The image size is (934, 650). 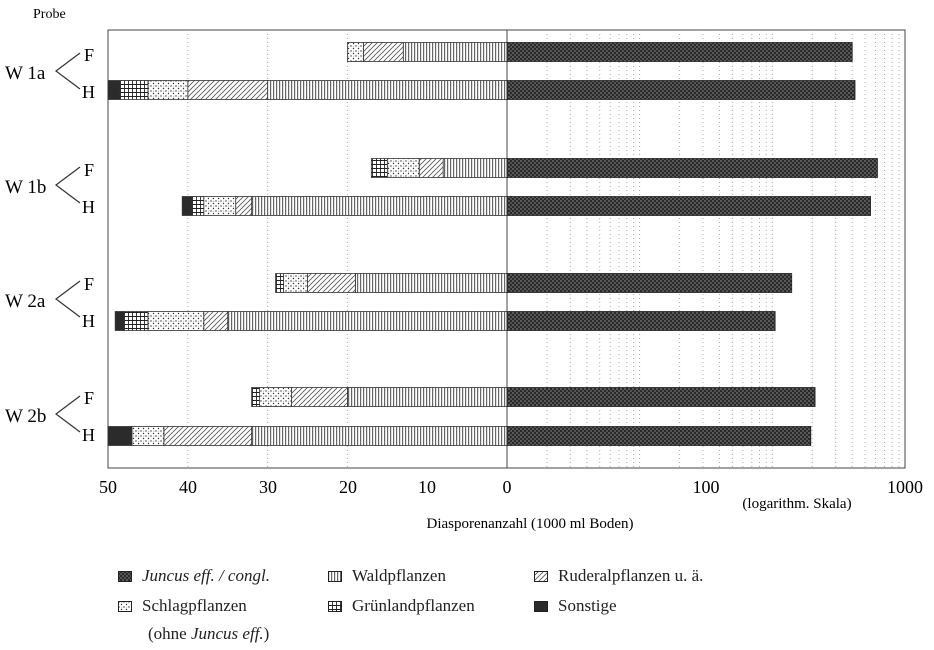 I want to click on x-axis-label: Diasporenanzahl (1000 ml Boden), so click(x=529, y=524).